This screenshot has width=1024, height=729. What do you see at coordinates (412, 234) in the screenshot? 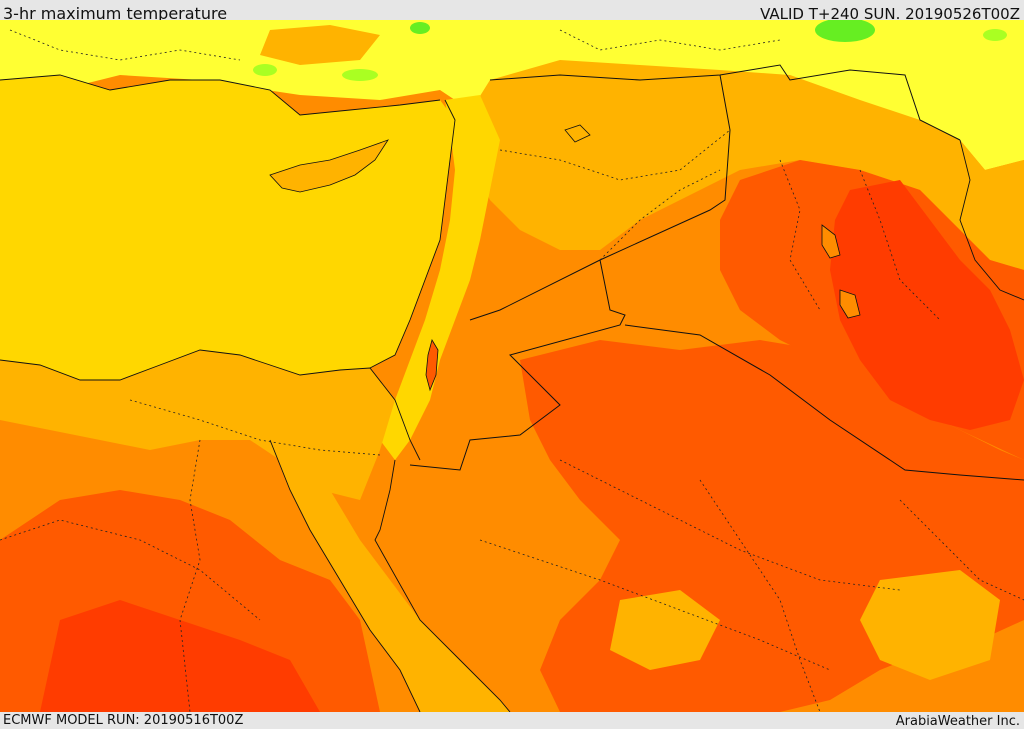
I see `levant-coastline` at bounding box center [412, 234].